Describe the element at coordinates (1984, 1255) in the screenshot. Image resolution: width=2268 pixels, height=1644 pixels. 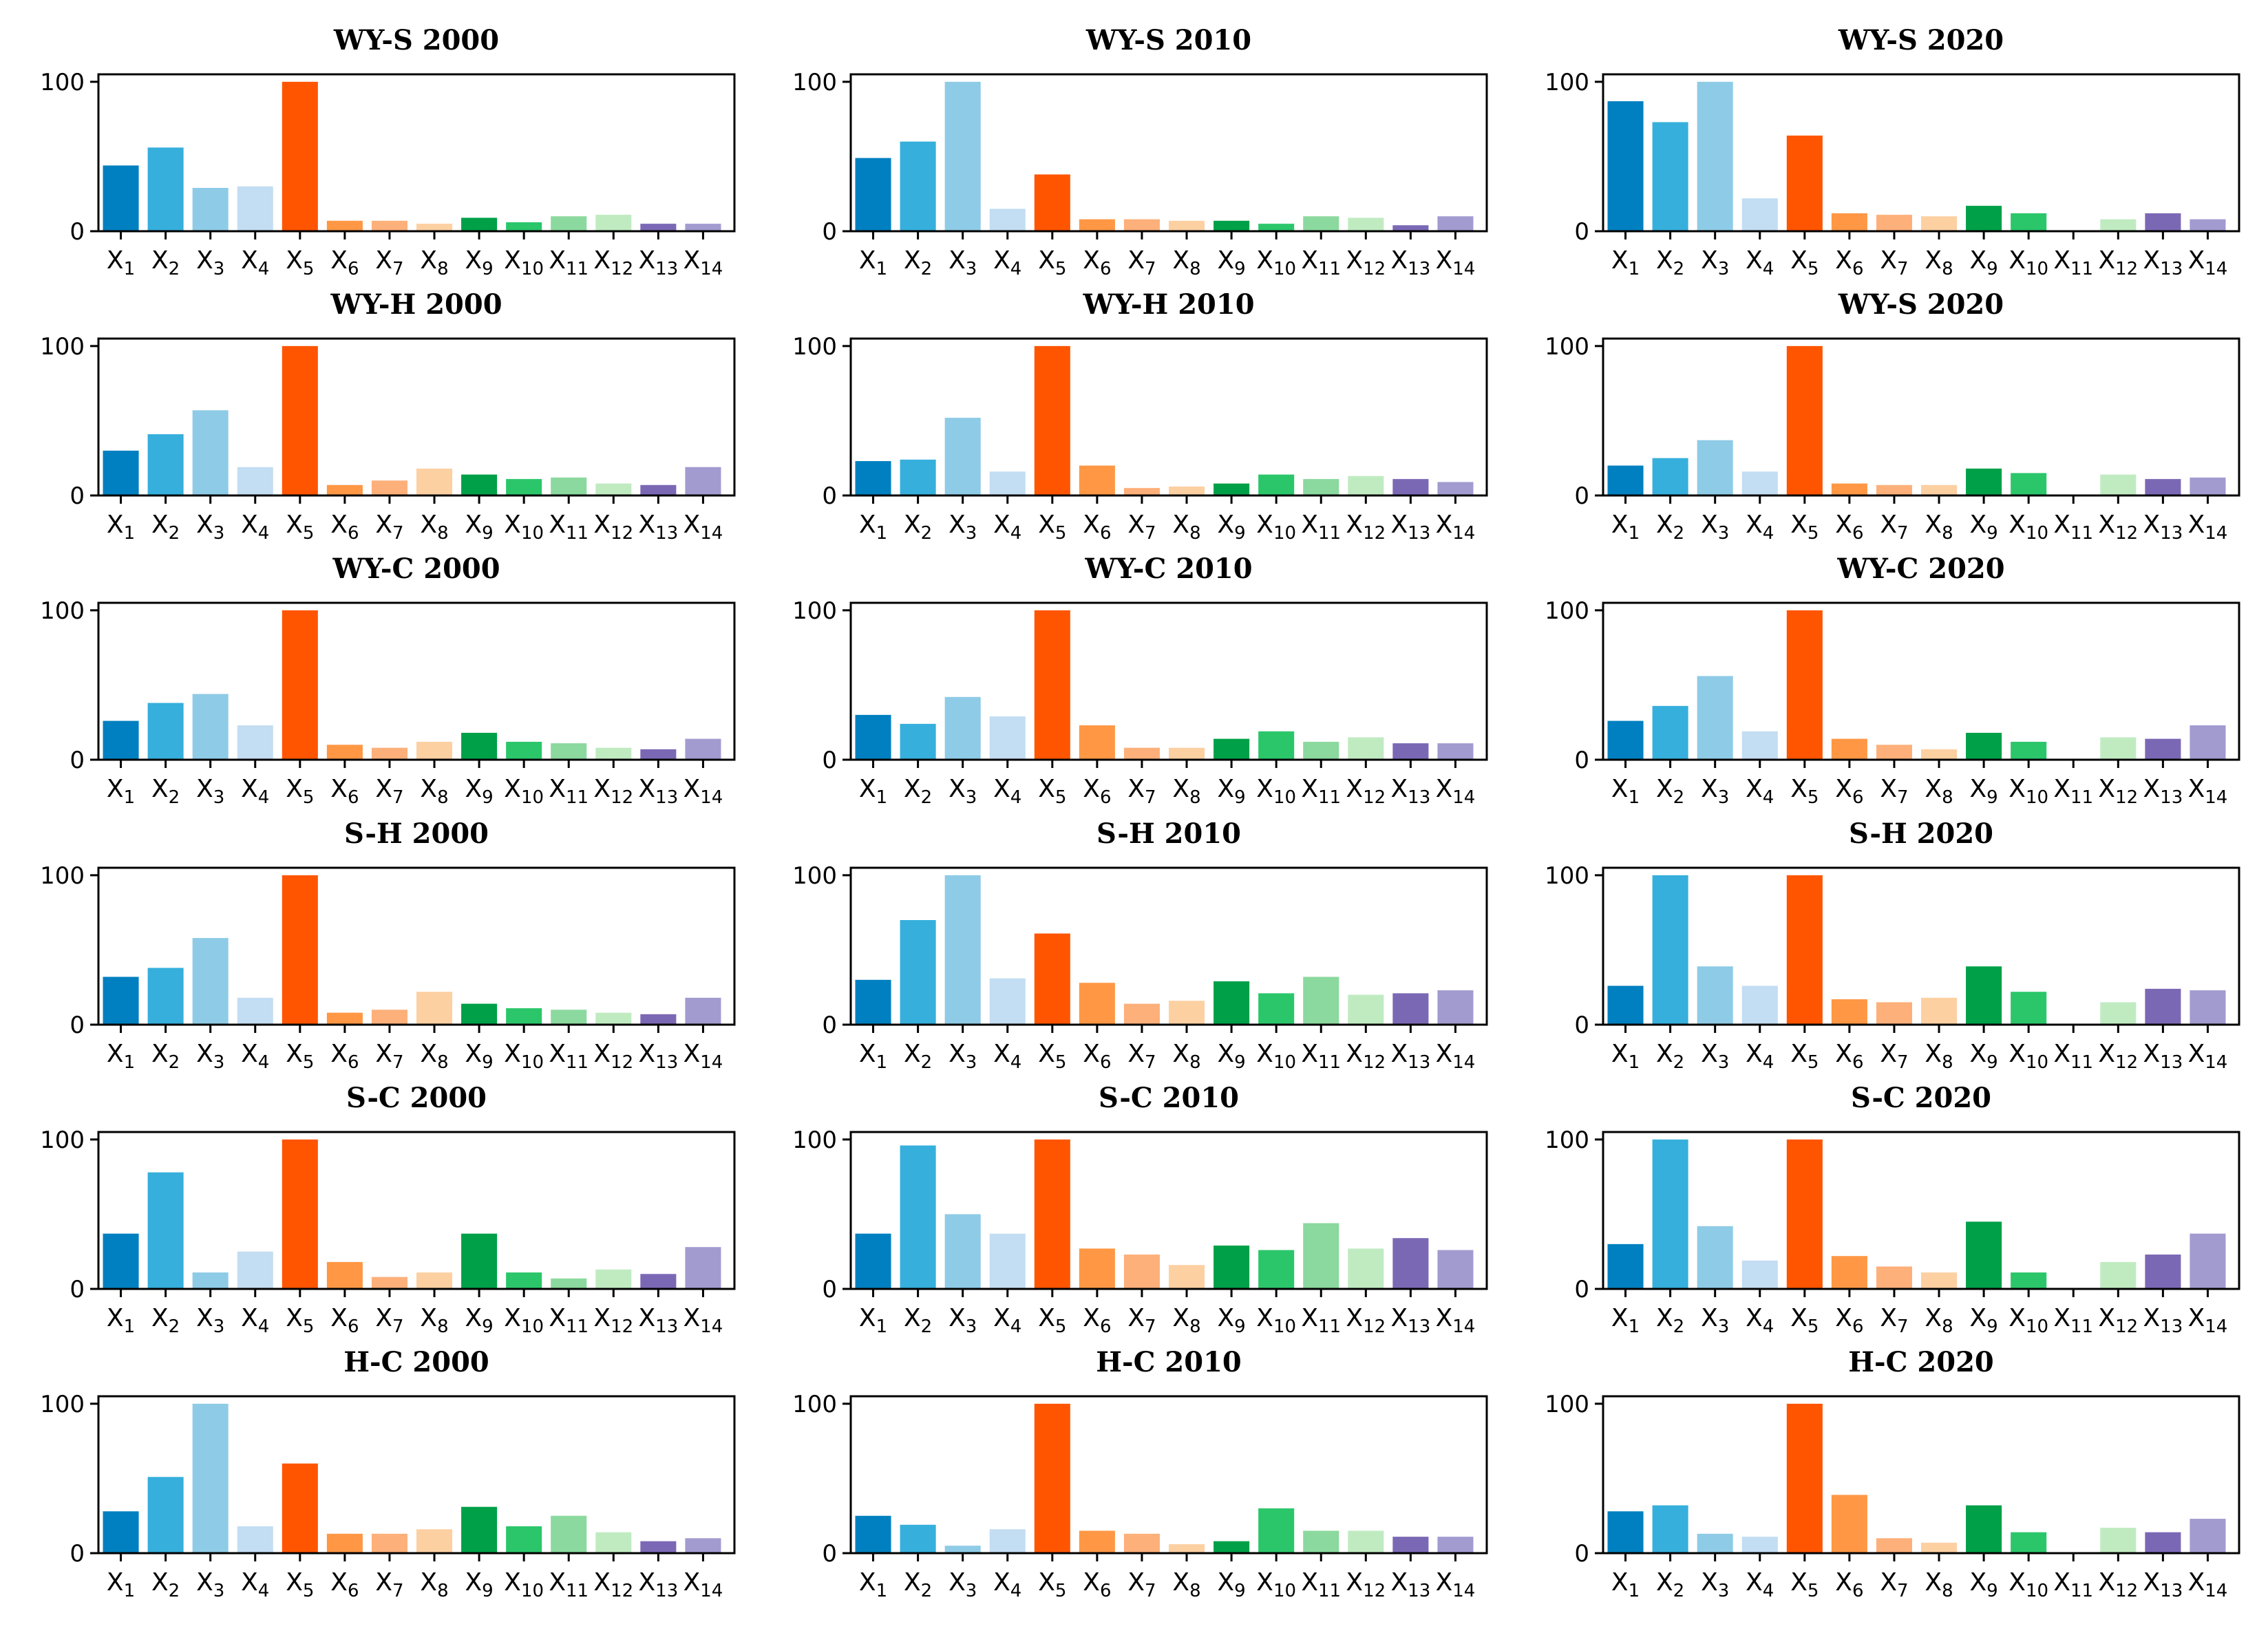
I see `bar-x9` at that location.